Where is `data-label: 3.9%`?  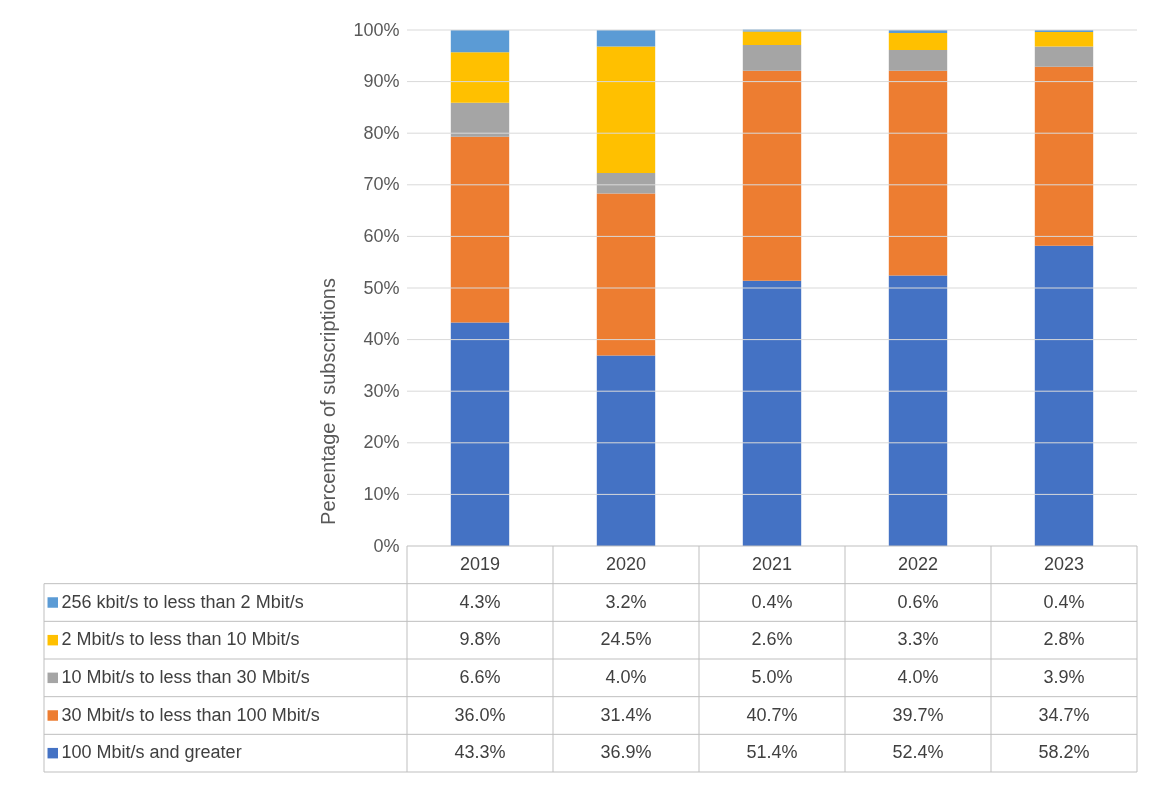
data-label: 3.9% is located at coordinates (1064, 676).